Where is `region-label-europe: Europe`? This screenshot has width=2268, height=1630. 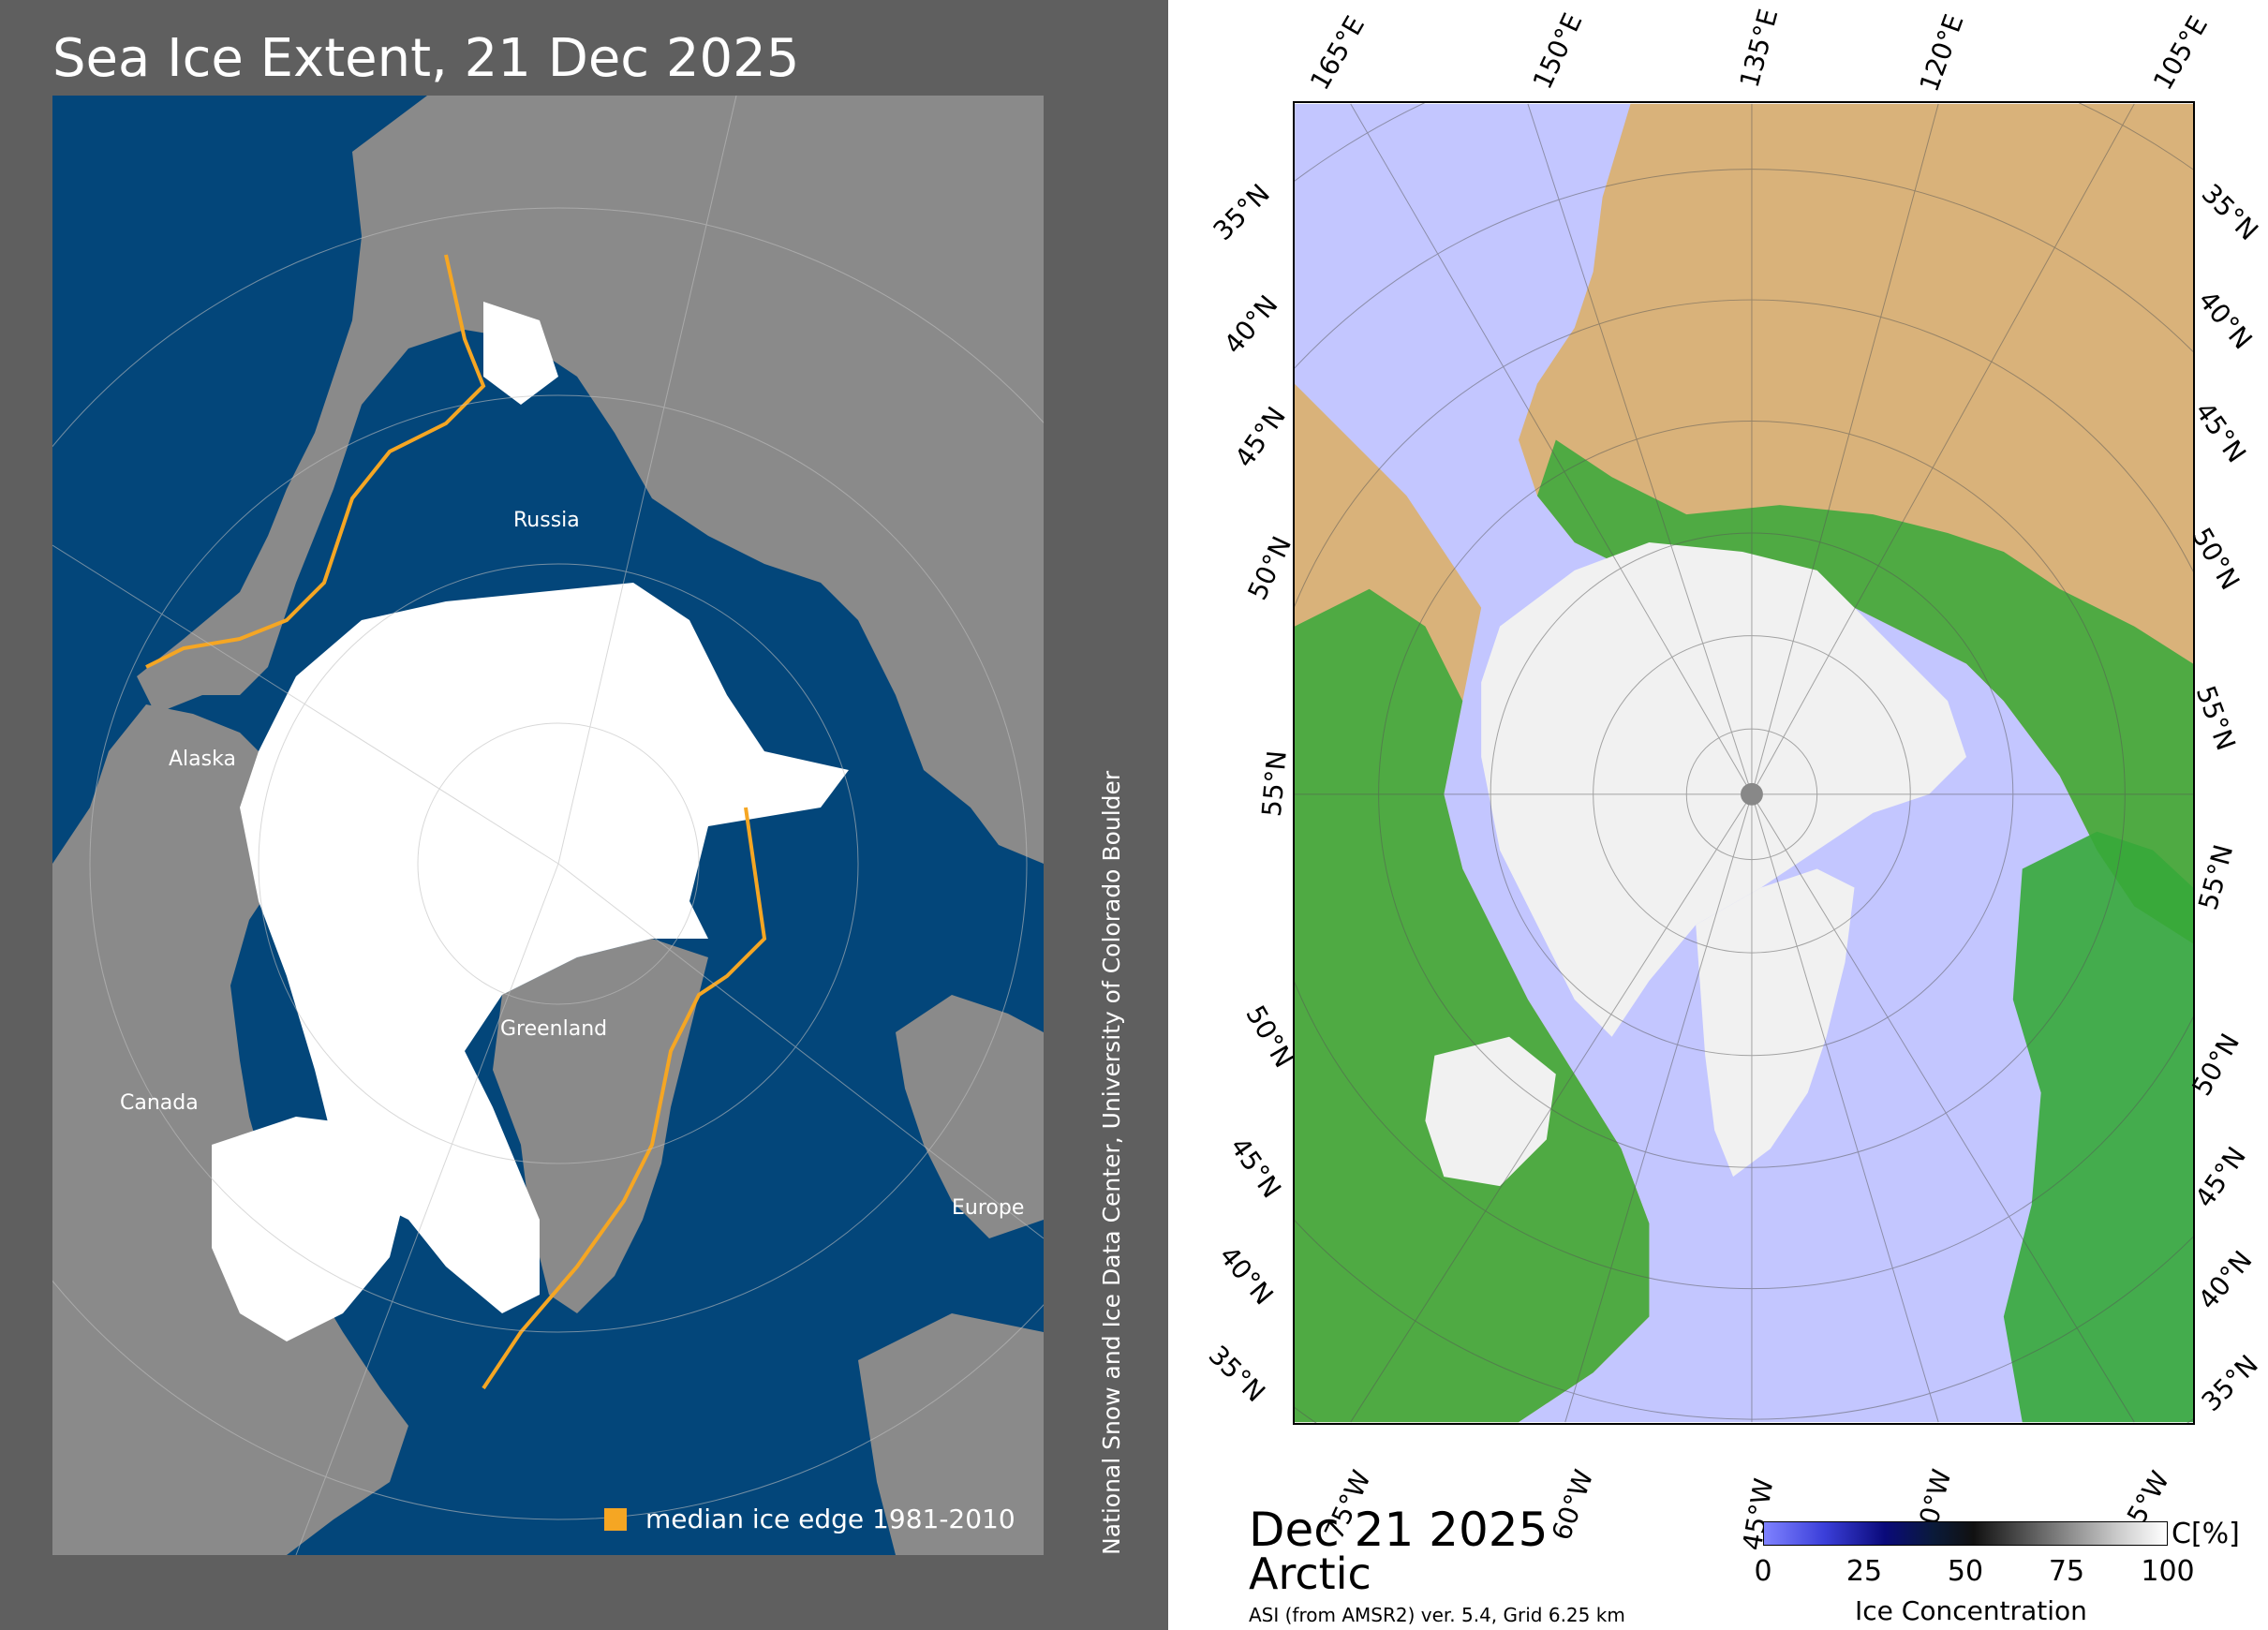 region-label-europe: Europe is located at coordinates (988, 1208).